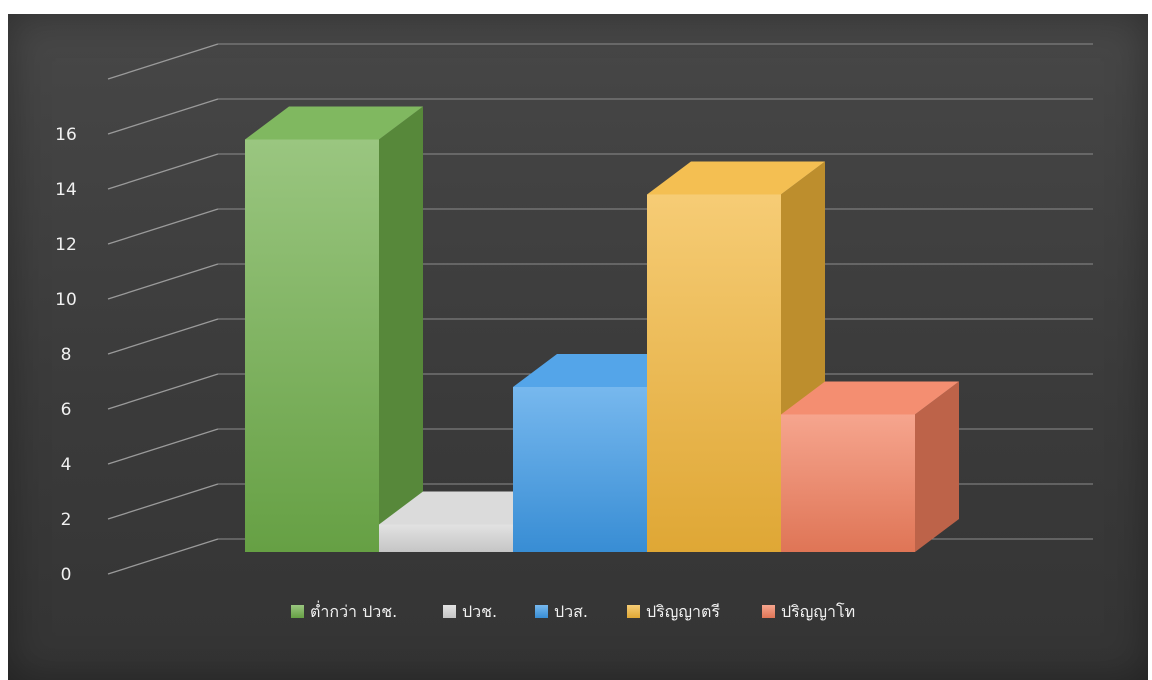 This screenshot has height=680, width=1152. What do you see at coordinates (66, 245) in the screenshot?
I see `y-tick-label: 12` at bounding box center [66, 245].